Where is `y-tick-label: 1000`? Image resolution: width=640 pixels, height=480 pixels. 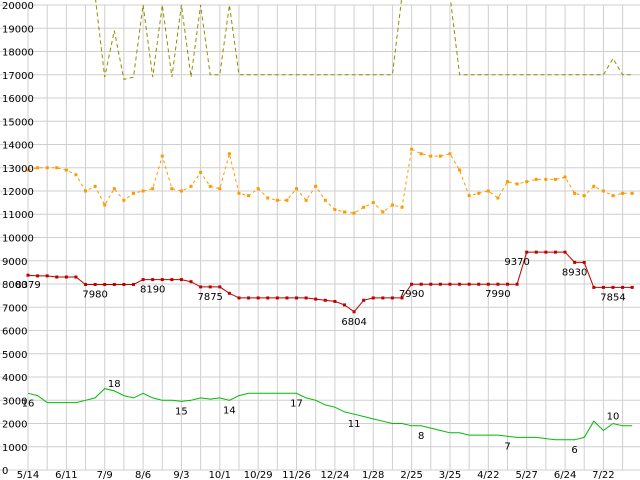
y-tick-label: 1000 is located at coordinates (14, 448).